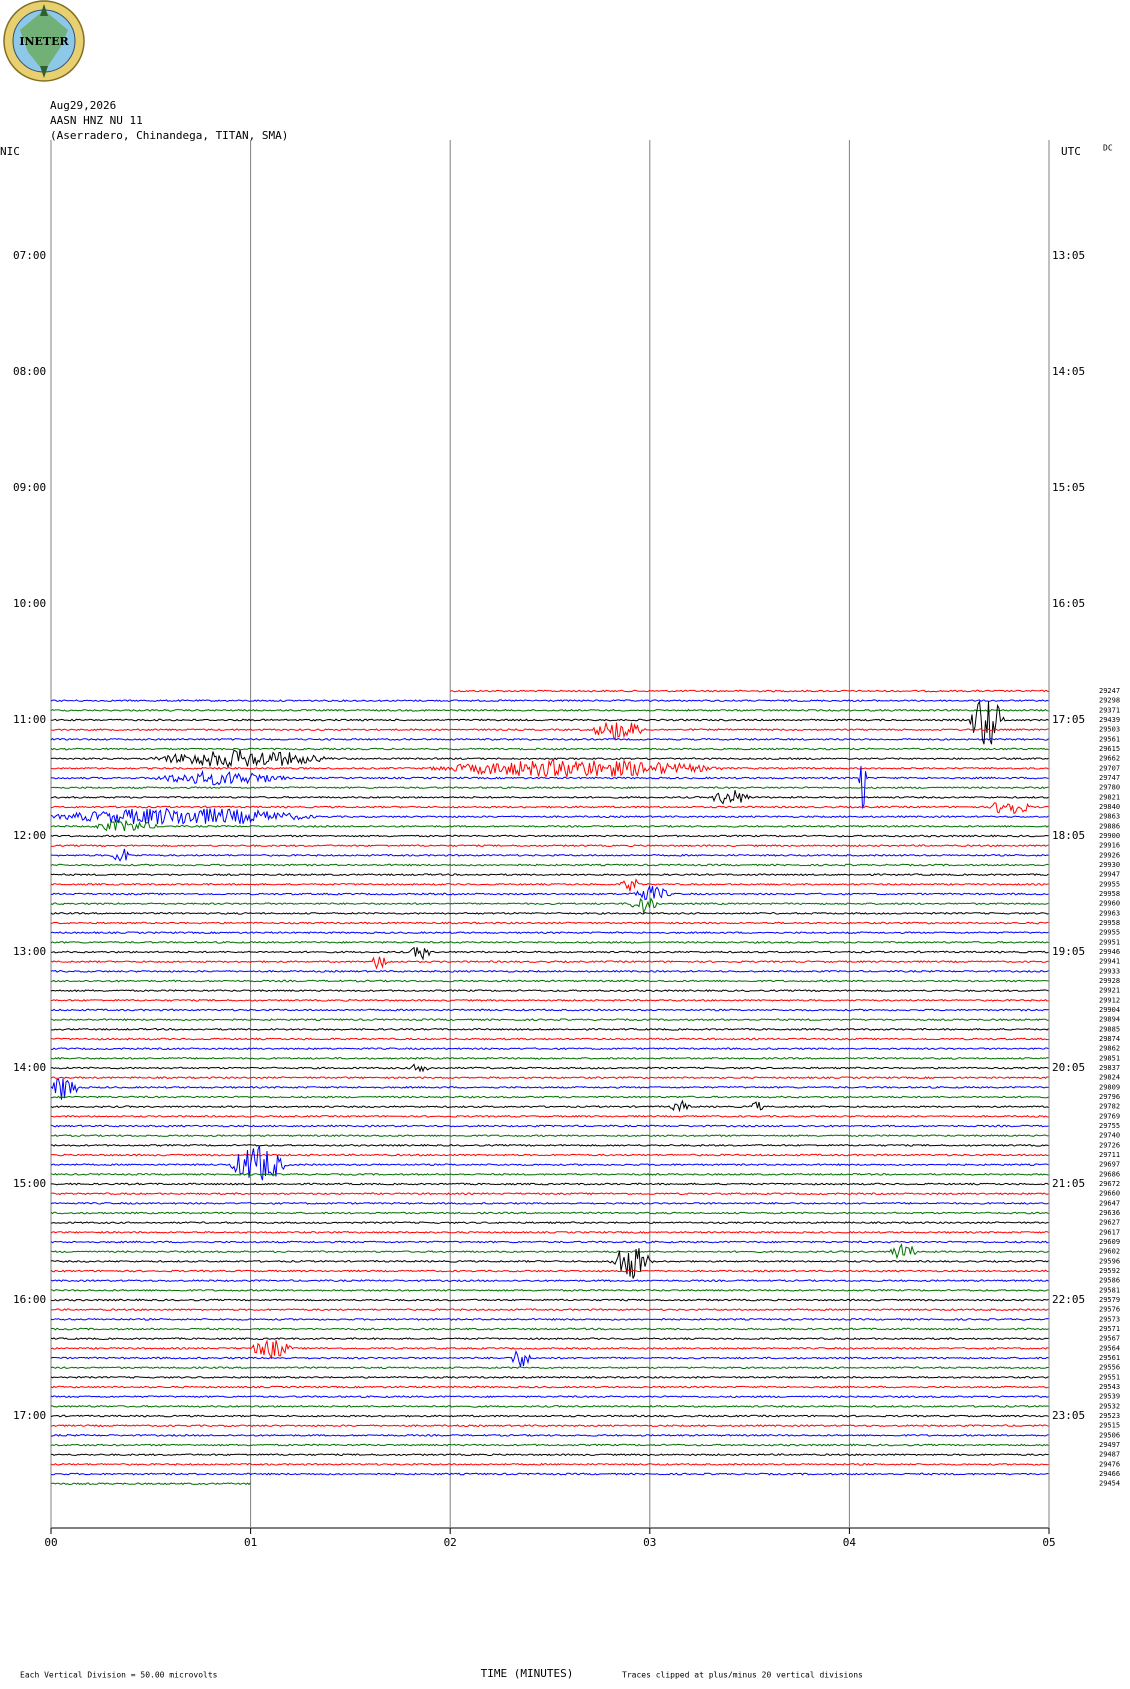  What do you see at coordinates (1109, 797) in the screenshot?
I see `row-count-label: 29821` at bounding box center [1109, 797].